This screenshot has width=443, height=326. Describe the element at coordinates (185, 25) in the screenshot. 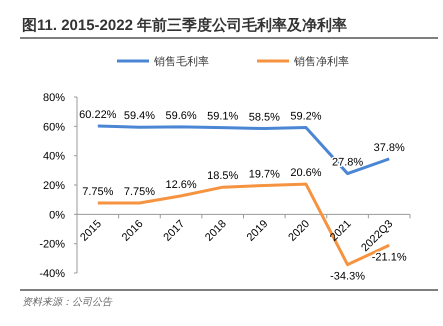

I see `chart-title: 图11. 2015-2022 年前三季度公司毛利率及净利率` at that location.